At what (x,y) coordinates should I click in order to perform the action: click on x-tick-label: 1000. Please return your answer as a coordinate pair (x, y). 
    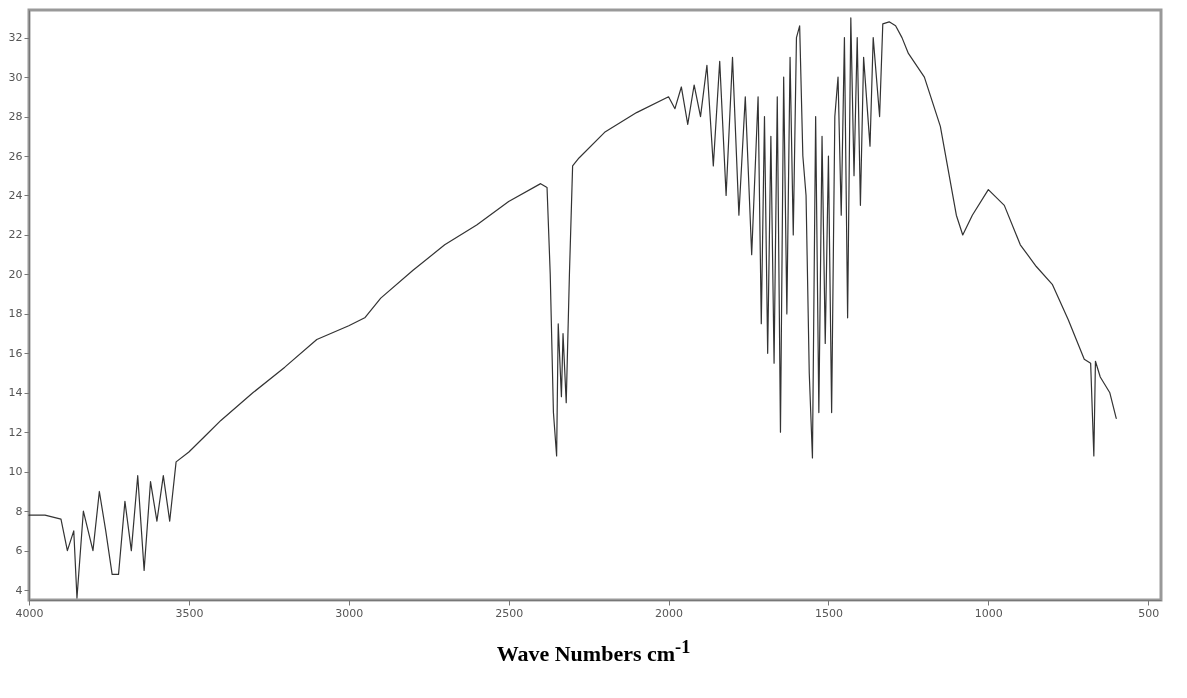
    Looking at the image, I should click on (988, 613).